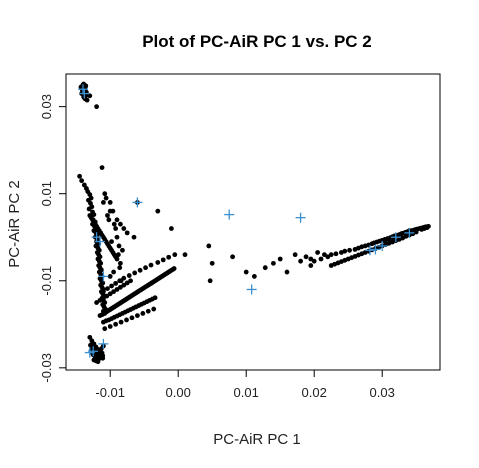 This screenshot has width=479, height=468. What do you see at coordinates (257, 439) in the screenshot?
I see `x-axis-label: PC-AiR PC 1` at bounding box center [257, 439].